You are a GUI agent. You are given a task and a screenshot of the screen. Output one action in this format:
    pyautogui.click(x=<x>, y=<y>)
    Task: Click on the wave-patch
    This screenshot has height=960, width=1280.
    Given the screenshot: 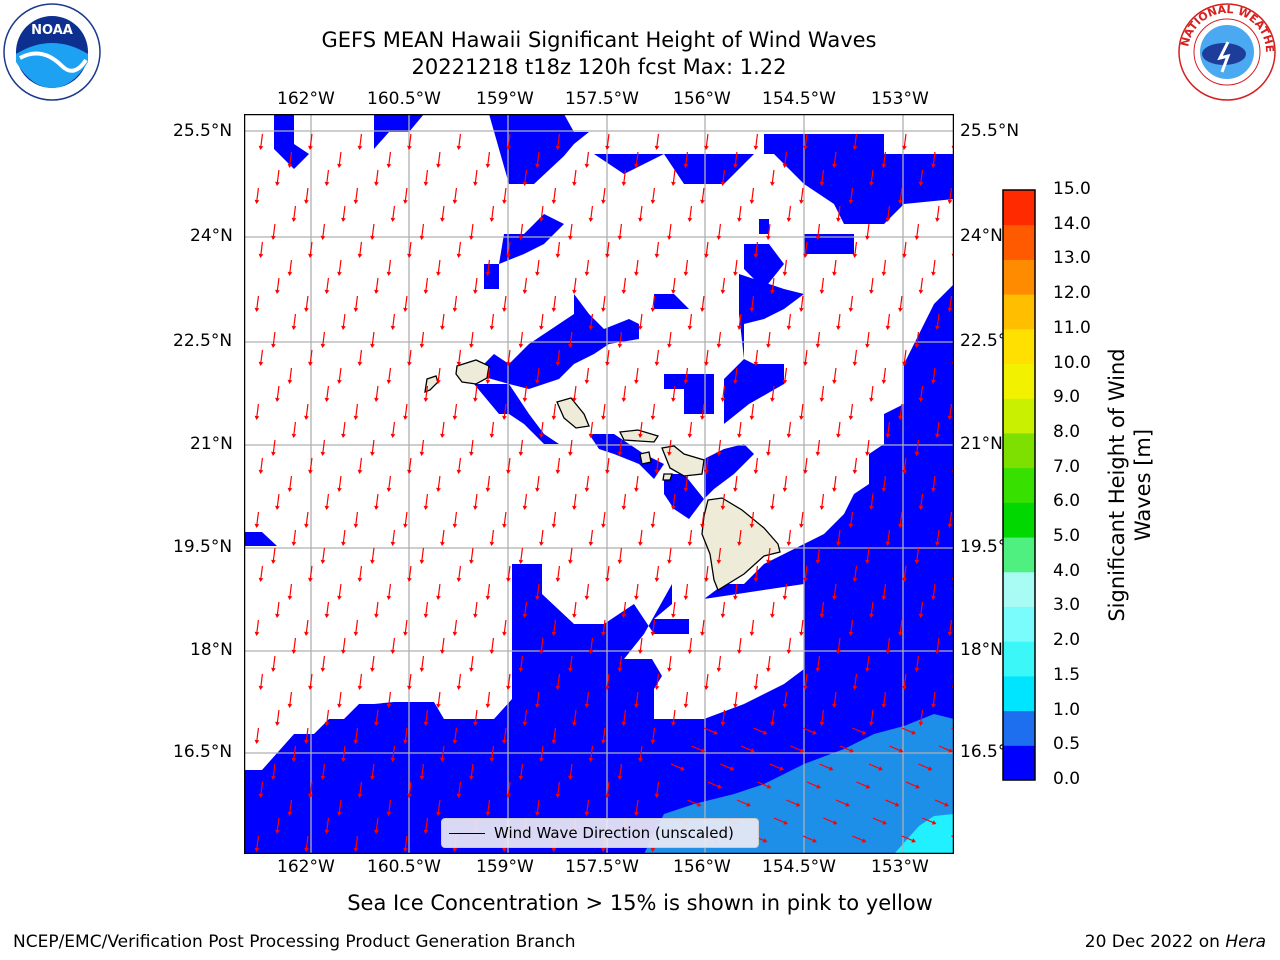 What is the action you would take?
    pyautogui.click(x=671, y=301)
    